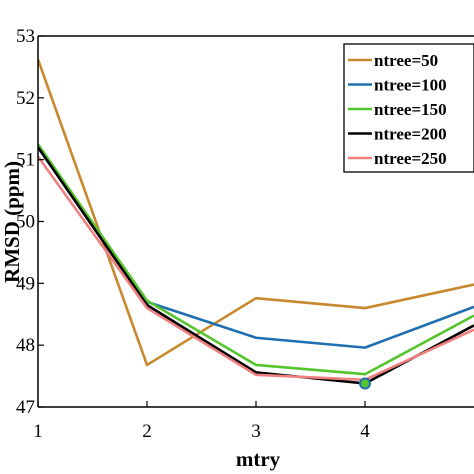  What do you see at coordinates (410, 134) in the screenshot?
I see `legend-label: ntree=200` at bounding box center [410, 134].